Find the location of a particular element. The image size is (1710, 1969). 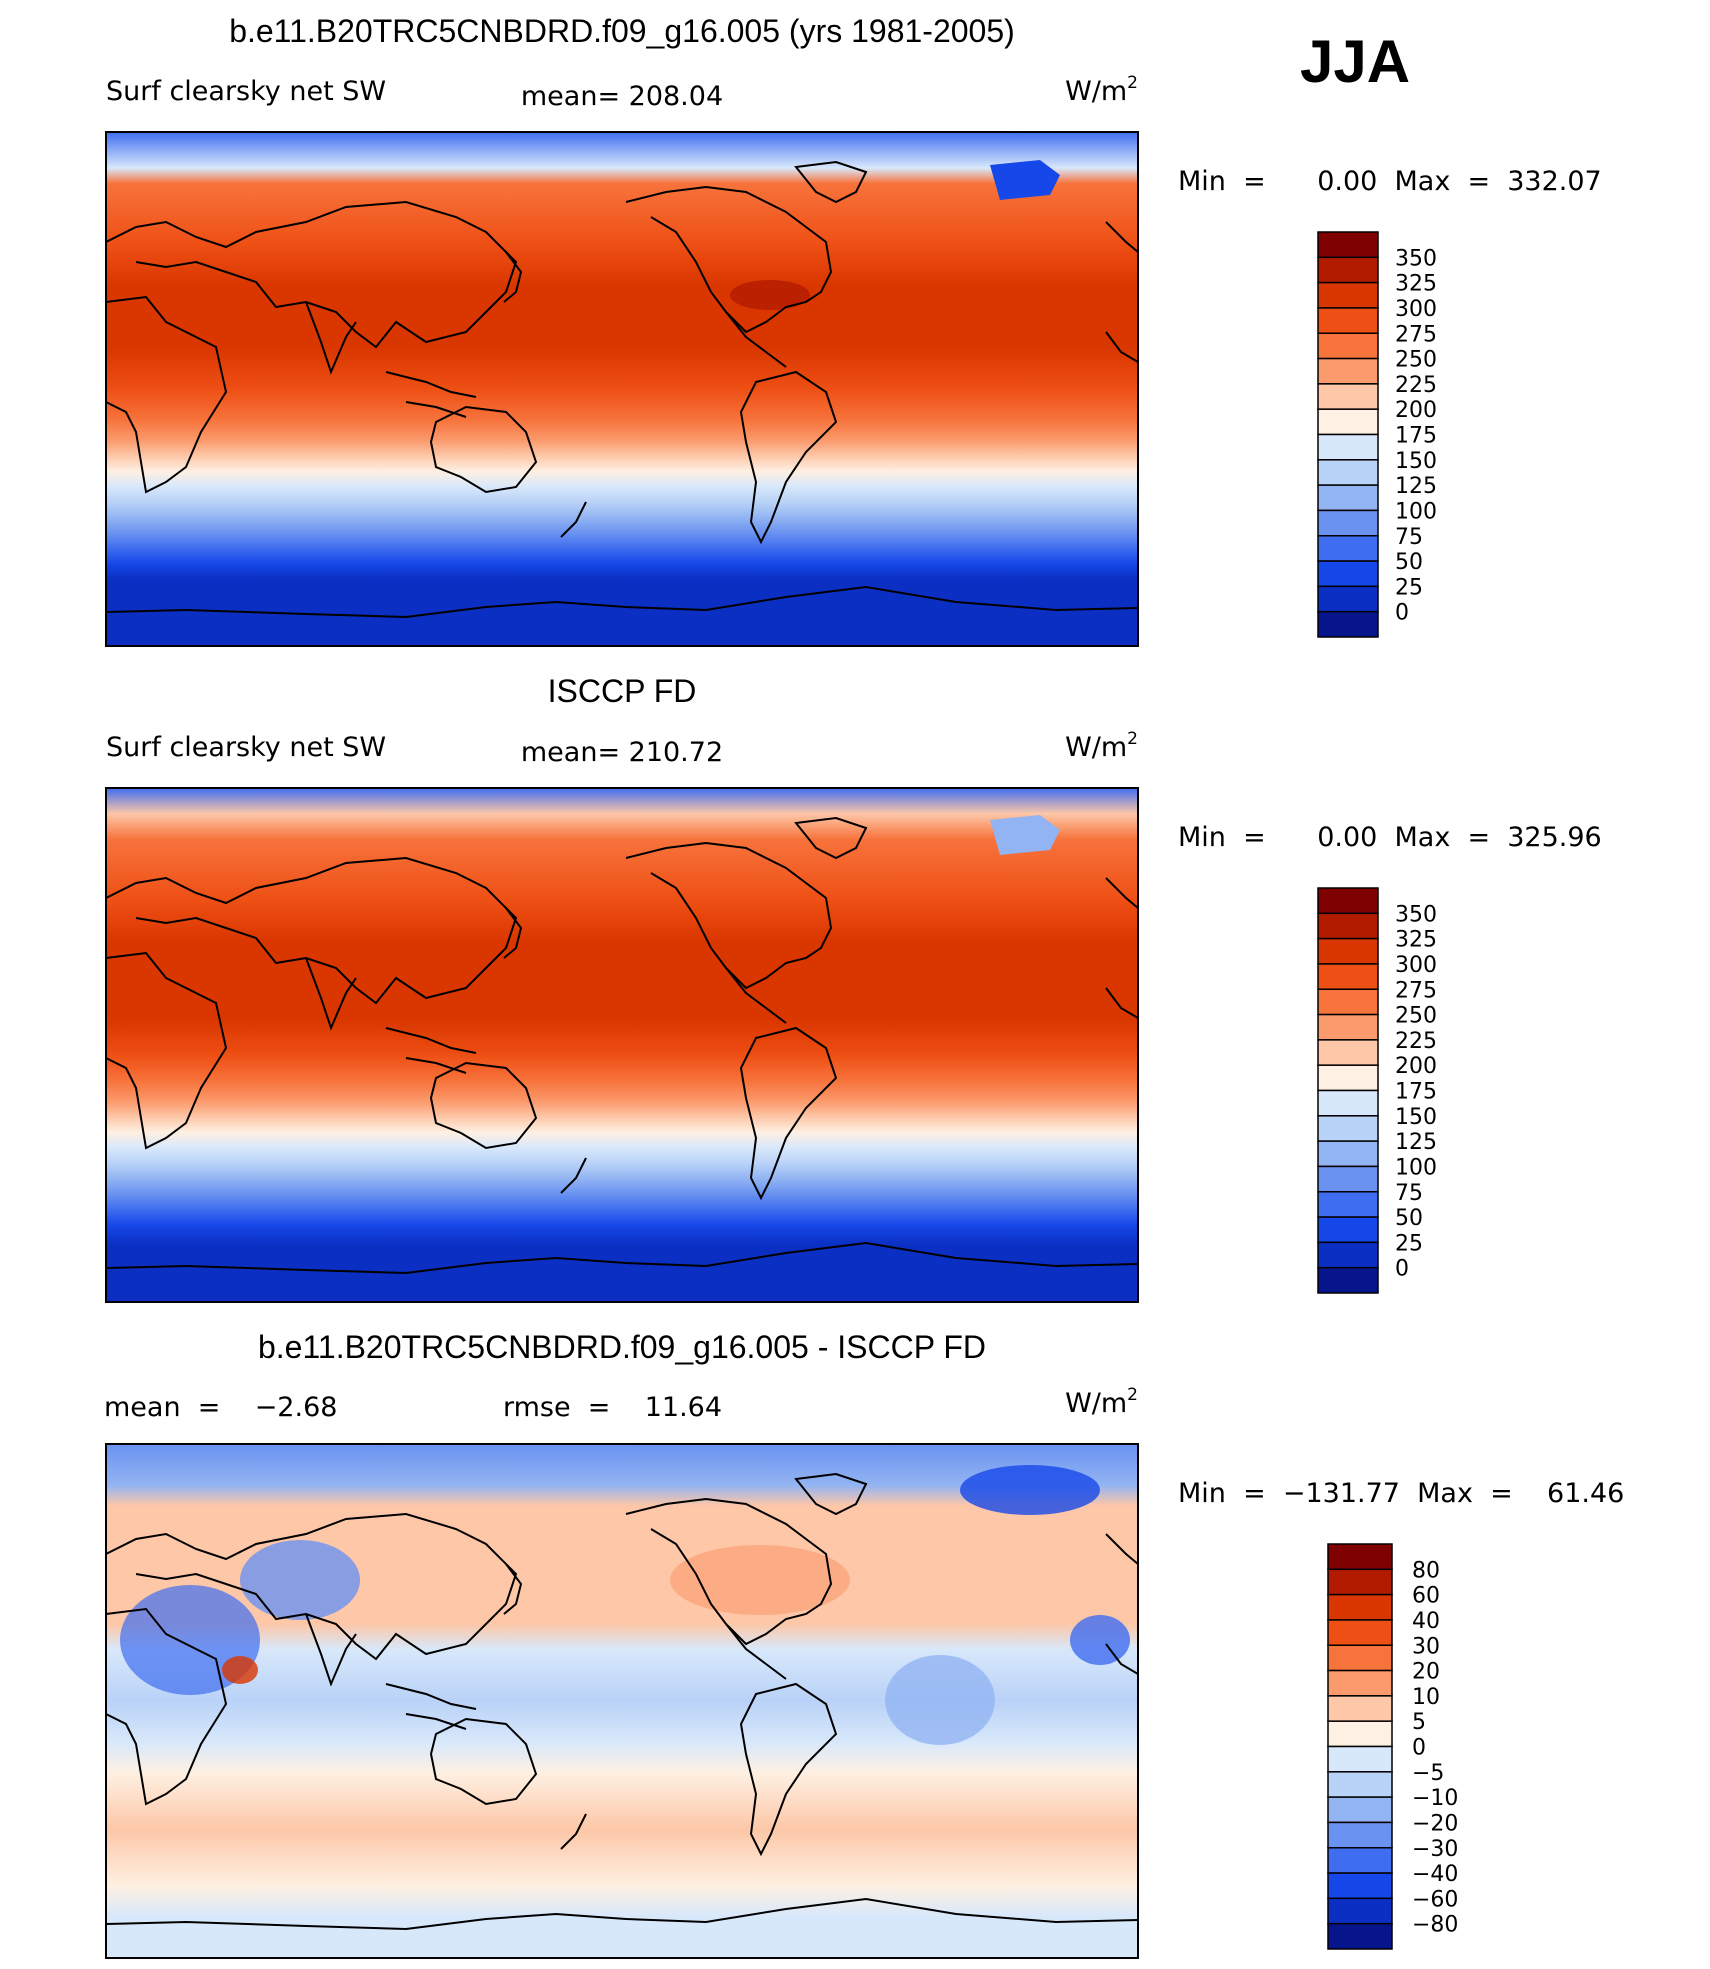

colorbar-tick-label: 10 is located at coordinates (1426, 1697).